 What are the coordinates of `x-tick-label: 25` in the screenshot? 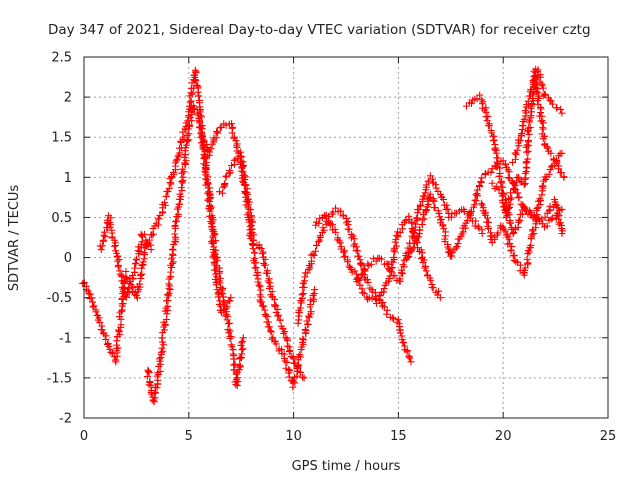 It's located at (608, 436).